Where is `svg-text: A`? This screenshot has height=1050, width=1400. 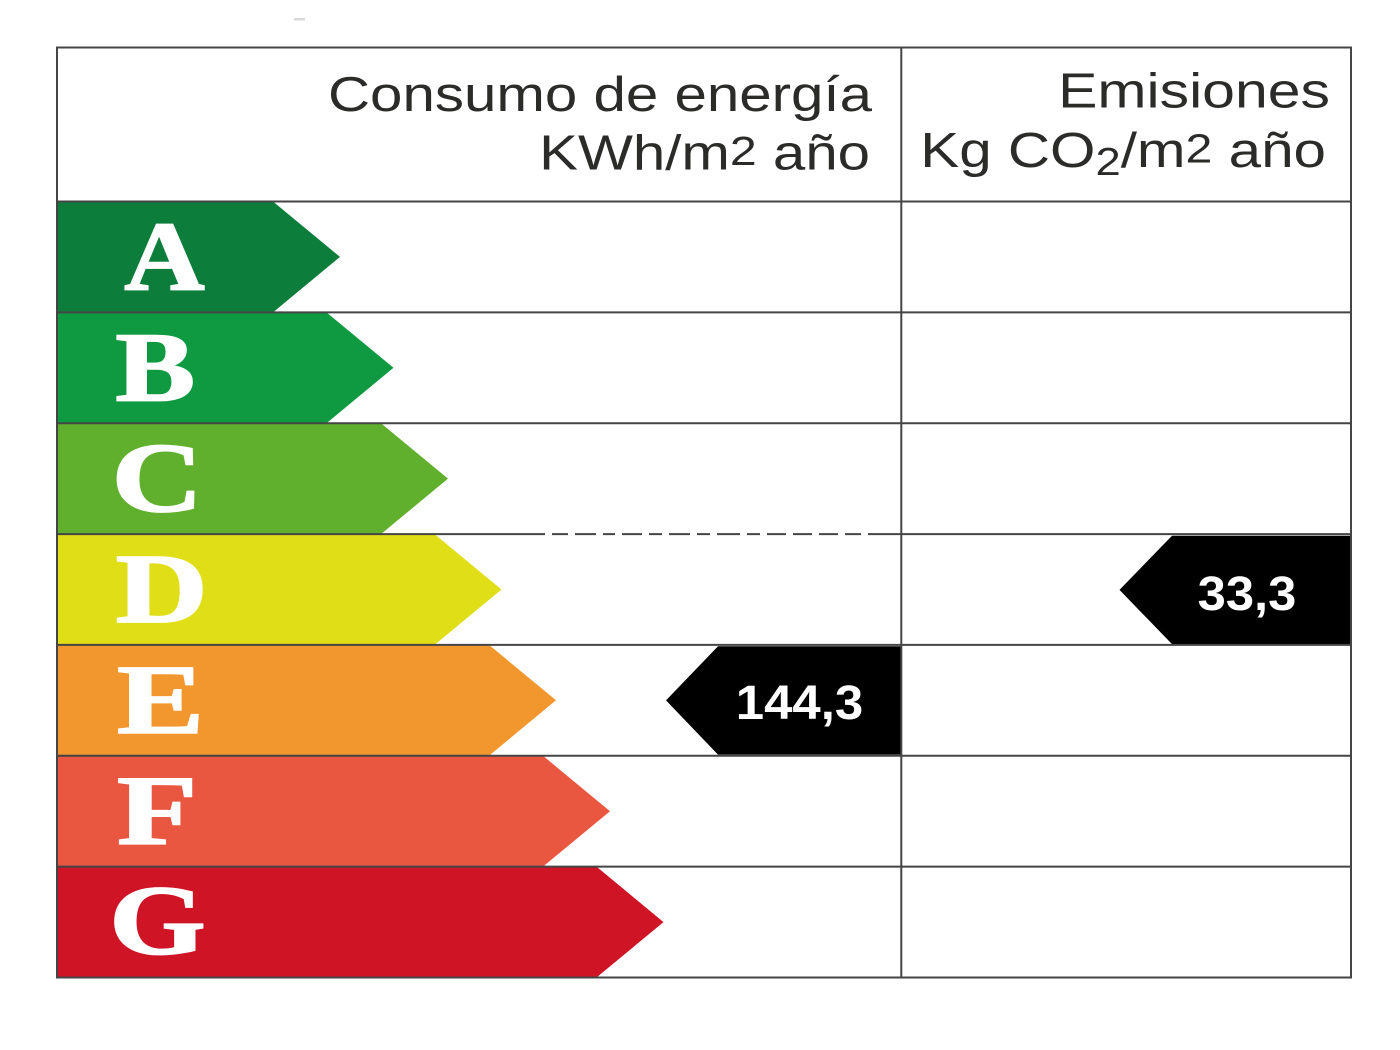 svg-text: A is located at coordinates (164, 256).